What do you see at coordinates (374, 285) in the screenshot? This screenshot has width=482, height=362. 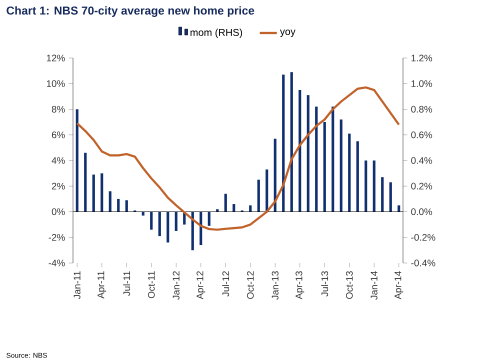 I see `x-tick-label: Jan-14` at bounding box center [374, 285].